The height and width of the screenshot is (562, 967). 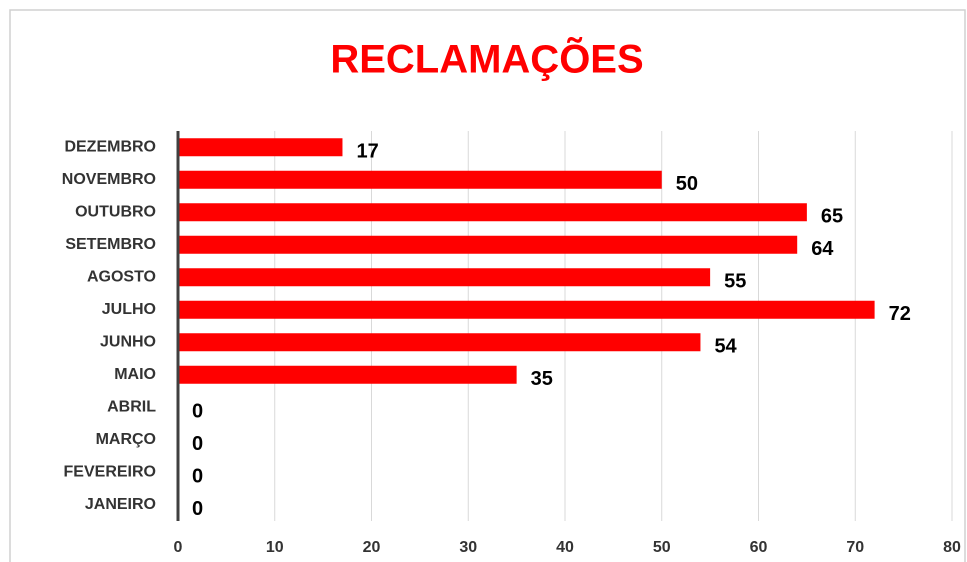 I want to click on data-label: 55, so click(x=735, y=282).